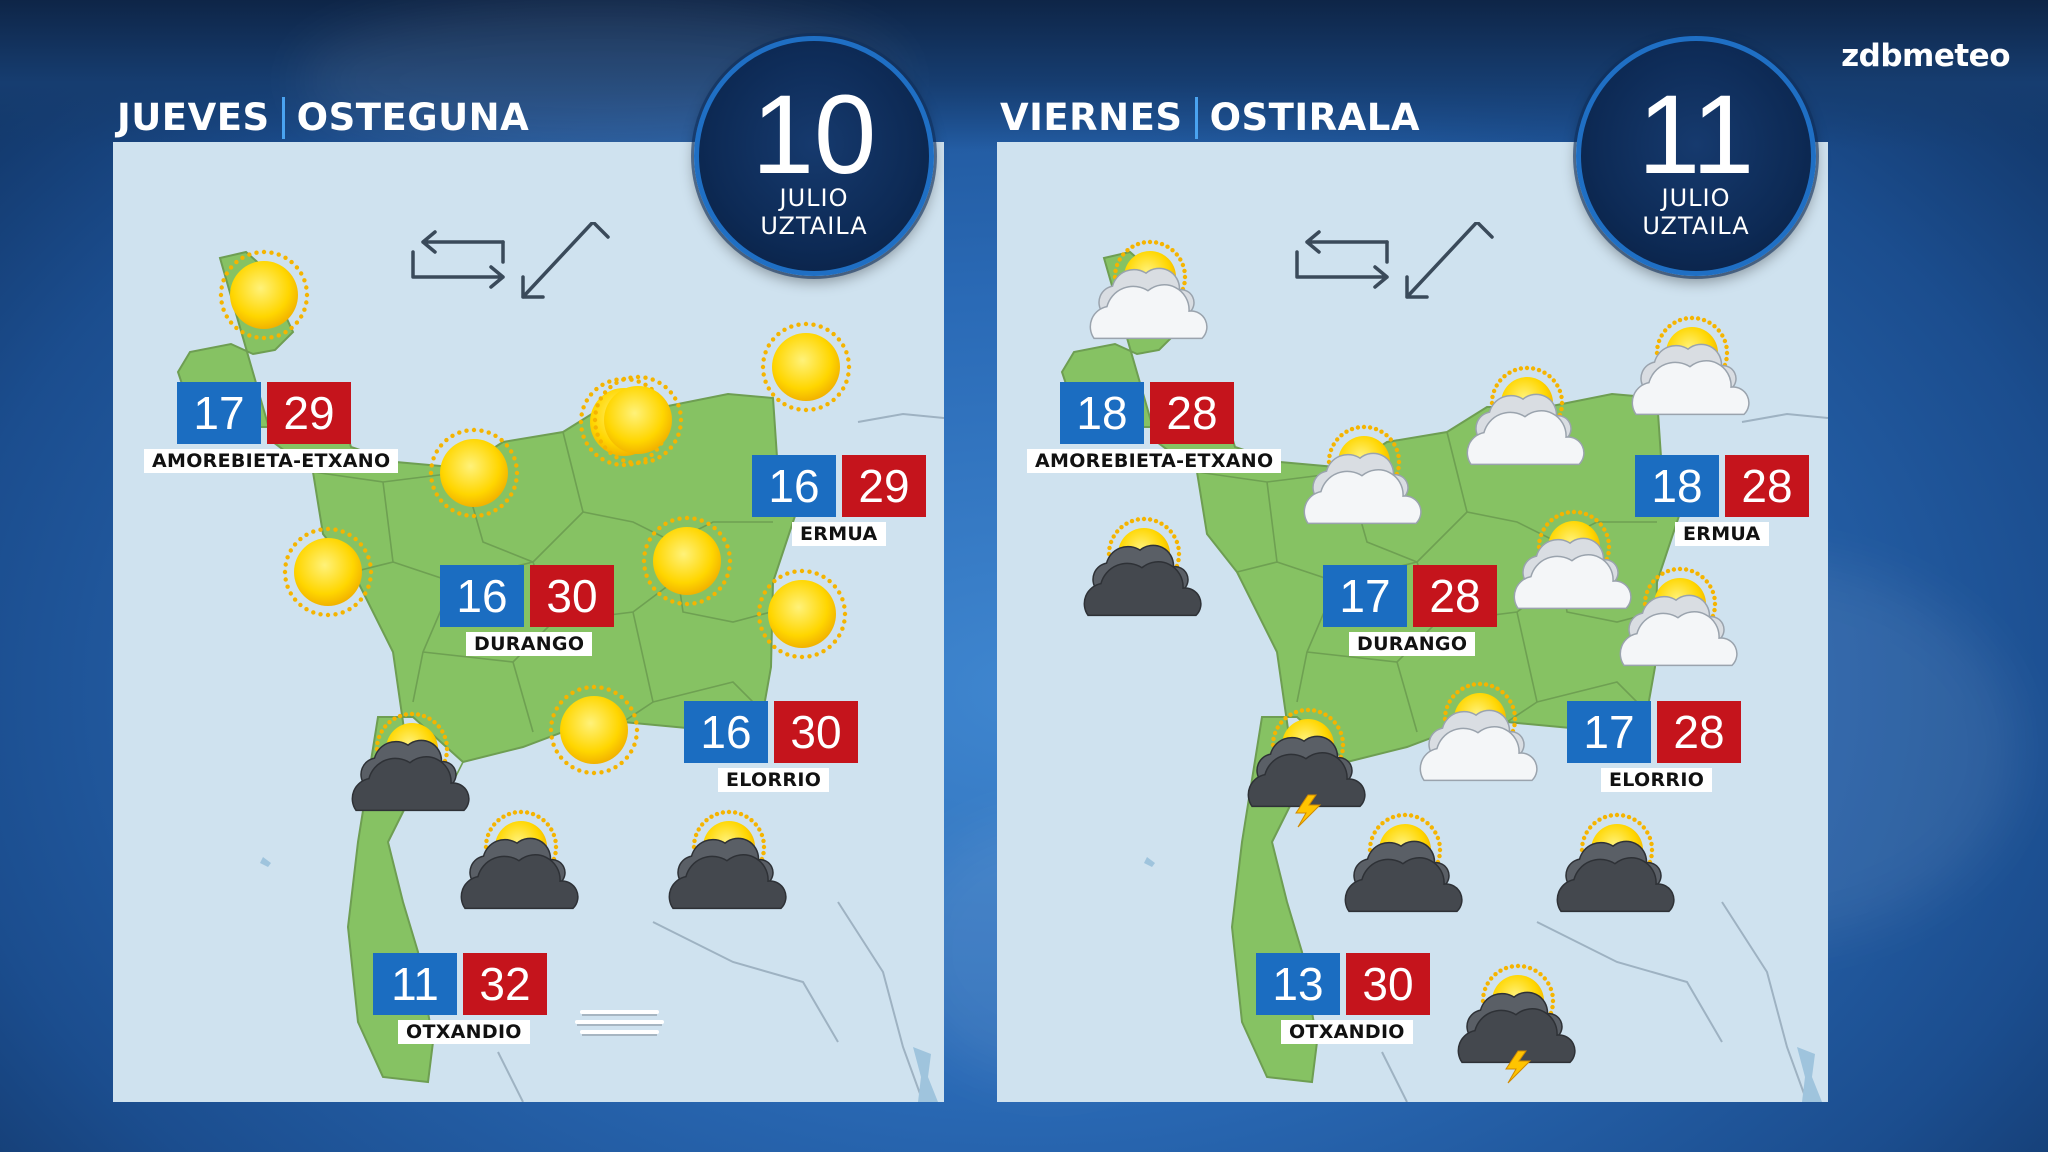 Image resolution: width=2048 pixels, height=1152 pixels. What do you see at coordinates (1091, 117) in the screenshot?
I see `day-name-es: VIERNES` at bounding box center [1091, 117].